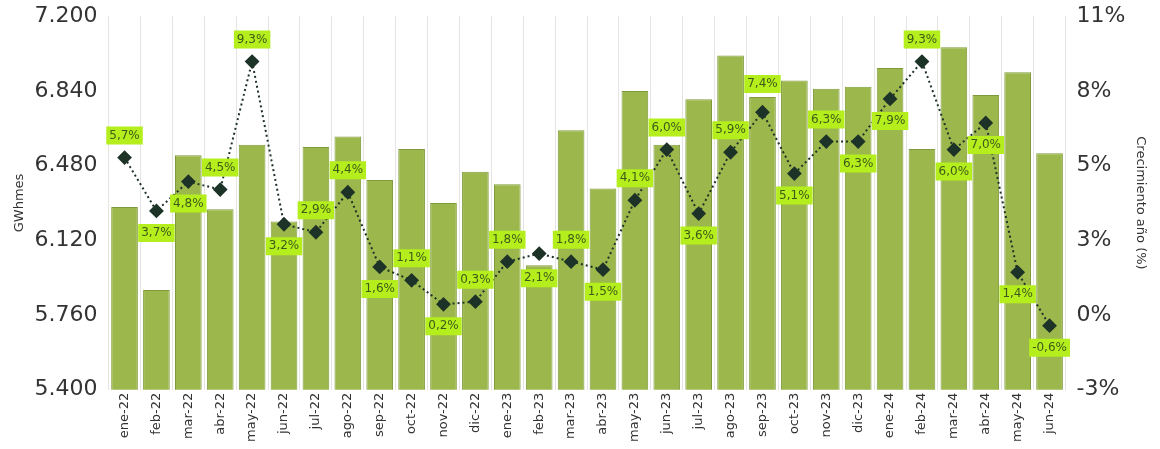 Image resolution: width=1160 pixels, height=449 pixels. Describe the element at coordinates (1141, 203) in the screenshot. I see `y2-axis-title: Crecimiento año (%)` at that location.